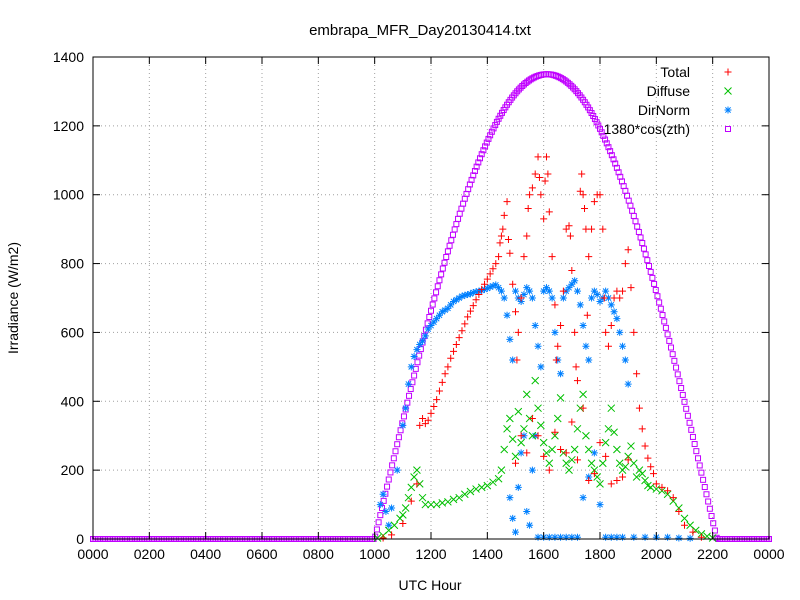 The image size is (800, 600). Describe the element at coordinates (13, 298) in the screenshot. I see `y-axis-label: Irradiance (W/m2)` at that location.